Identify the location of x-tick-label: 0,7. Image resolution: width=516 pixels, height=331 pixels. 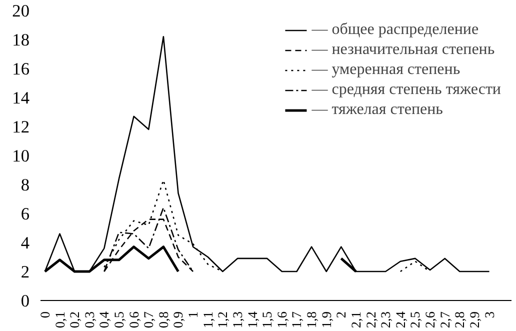
(148, 319).